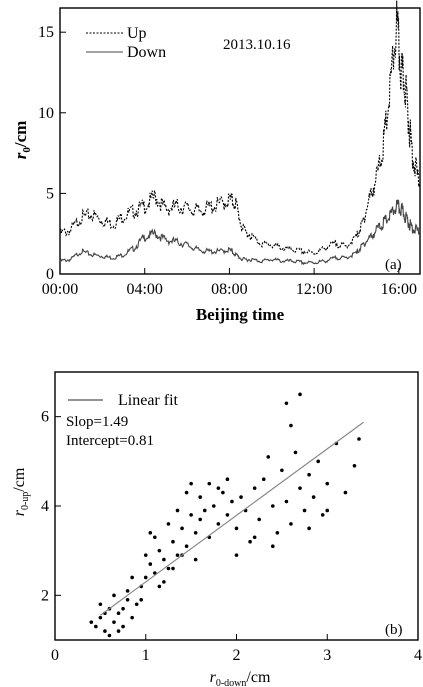 The height and width of the screenshot is (687, 423). What do you see at coordinates (144, 289) in the screenshot?
I see `panel-a-x-tick-label: 04:00` at bounding box center [144, 289].